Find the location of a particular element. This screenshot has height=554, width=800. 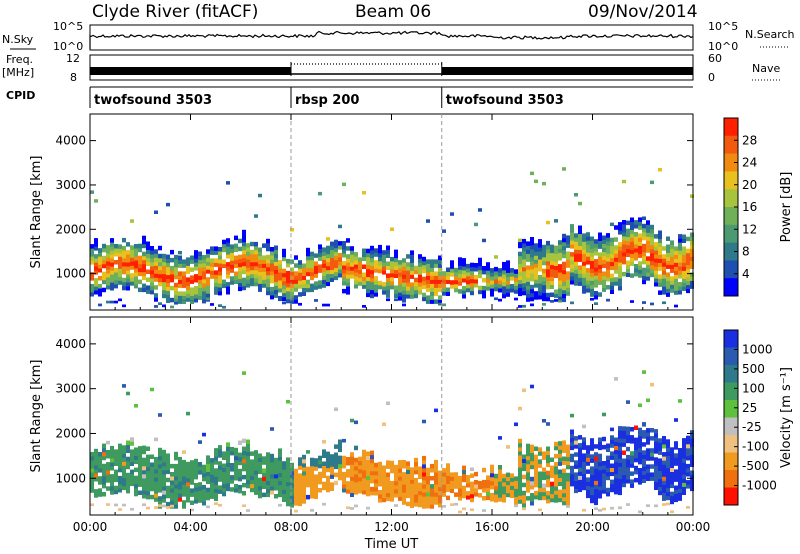

velocity-colorbar-tick-label: 1000 is located at coordinates (757, 349).